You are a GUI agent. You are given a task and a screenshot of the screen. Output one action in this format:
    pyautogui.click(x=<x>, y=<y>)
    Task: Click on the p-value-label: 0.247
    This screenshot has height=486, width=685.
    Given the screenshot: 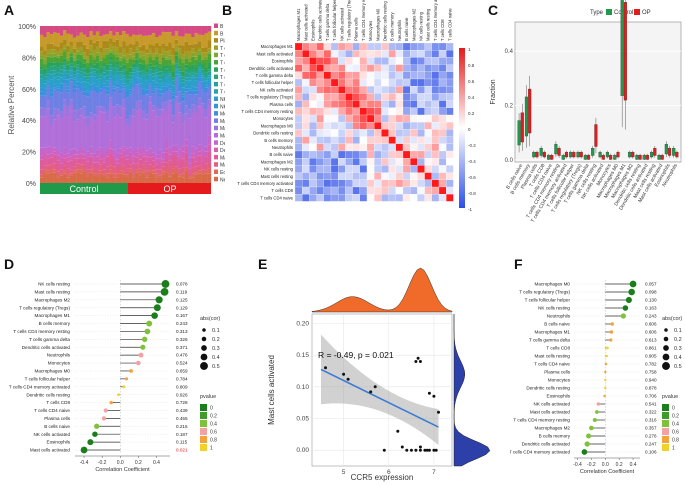 What is the action you would take?
    pyautogui.click(x=651, y=444)
    